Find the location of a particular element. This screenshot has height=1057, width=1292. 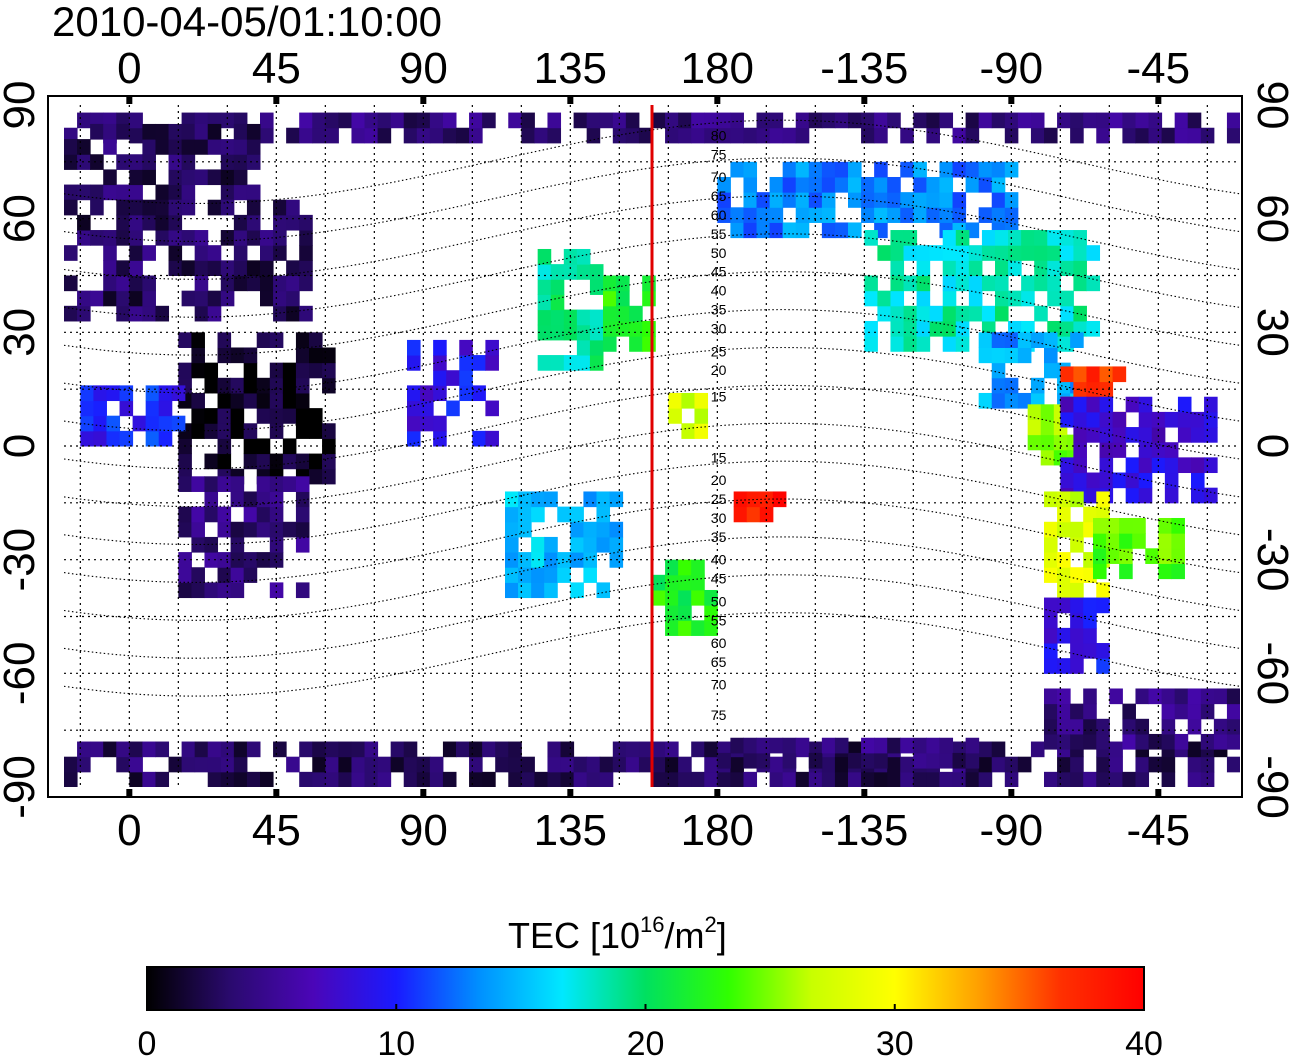

bottom-lon-tick: 90 is located at coordinates (423, 830).